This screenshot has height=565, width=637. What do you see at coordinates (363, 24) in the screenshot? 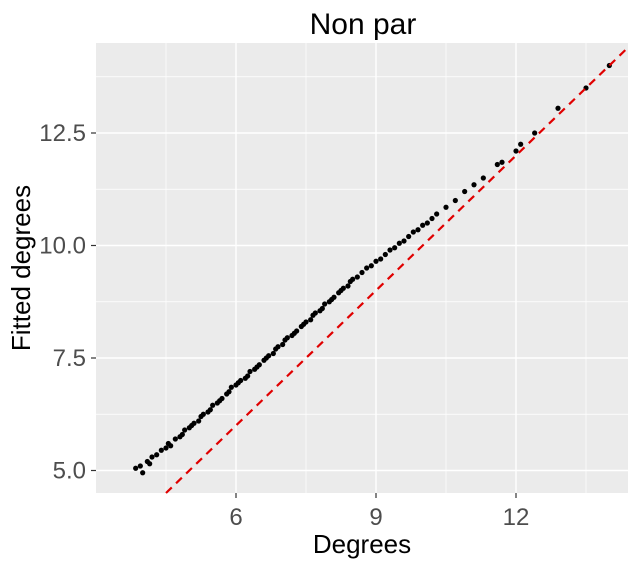
I see `chart-title: Non par` at bounding box center [363, 24].